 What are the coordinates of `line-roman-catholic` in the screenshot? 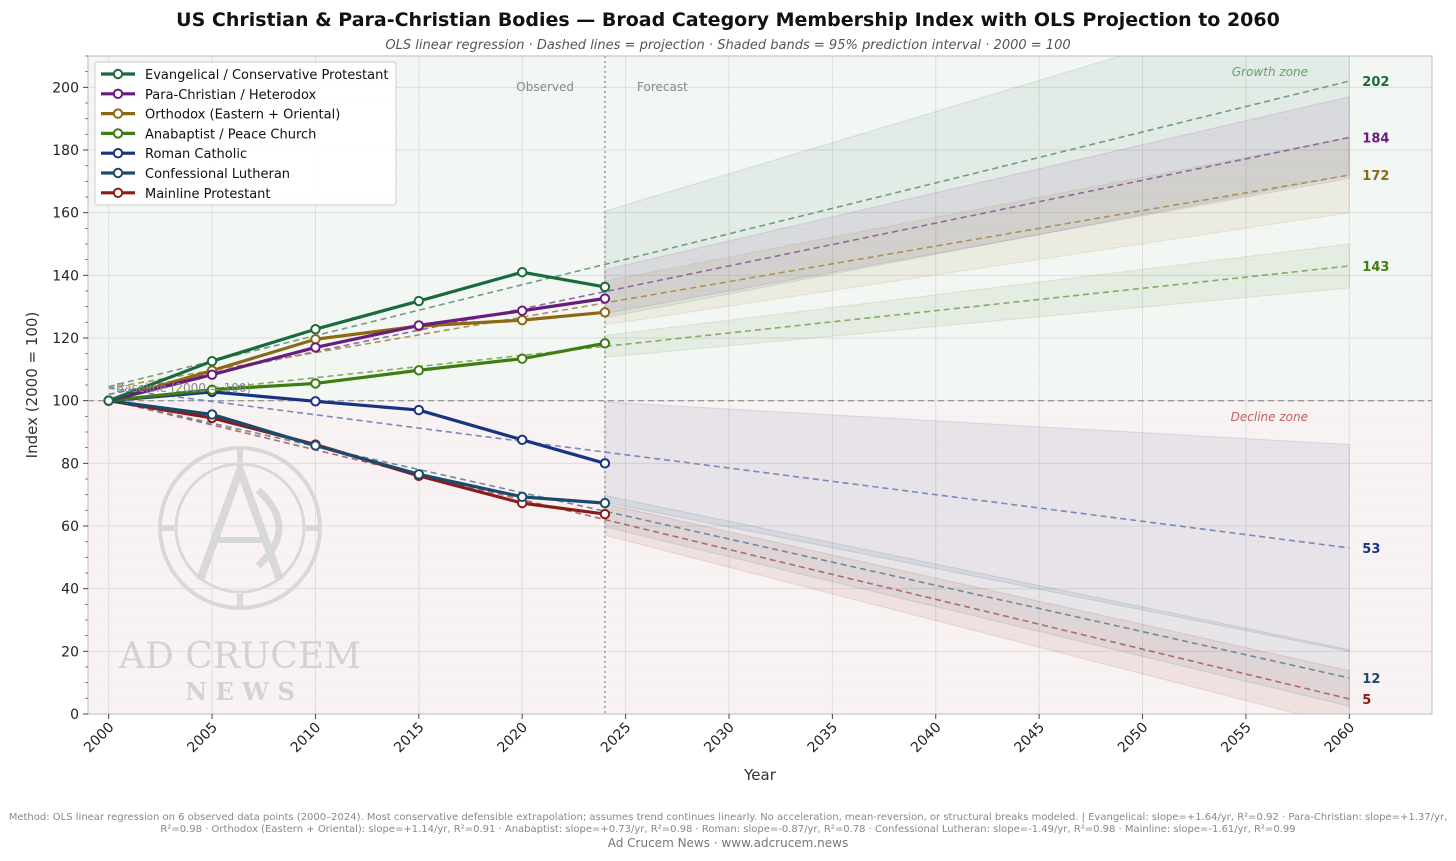 It's located at (357, 427).